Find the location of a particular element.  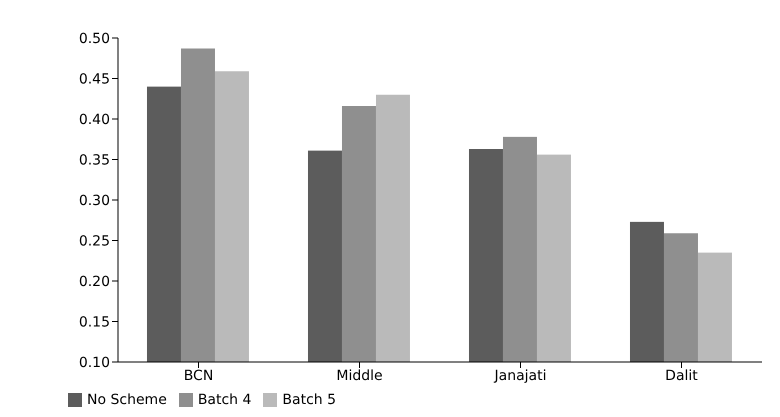

legend-label: Batch 4 is located at coordinates (224, 400).